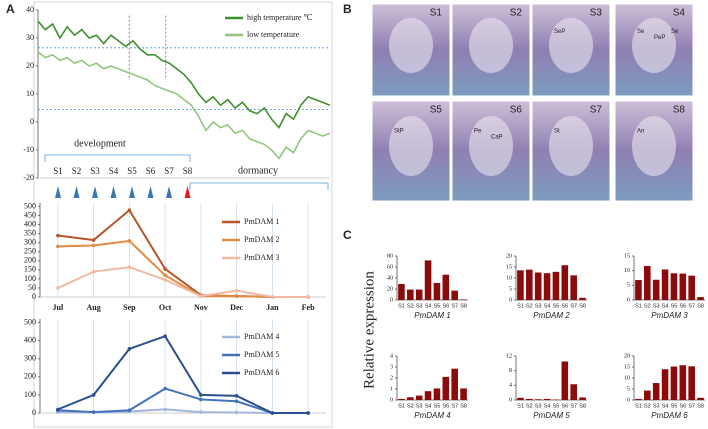  I want to click on micrograph-label: S3, so click(596, 13).